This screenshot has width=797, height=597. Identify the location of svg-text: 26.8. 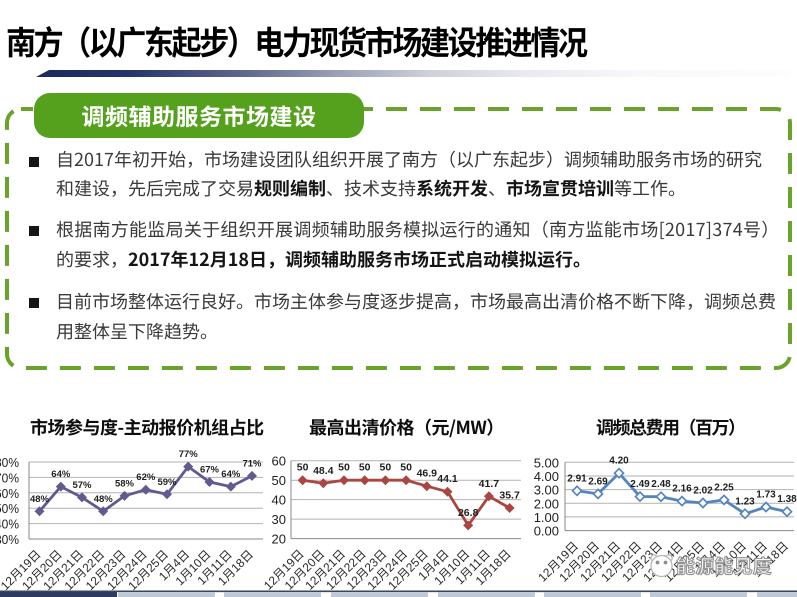
(468, 513).